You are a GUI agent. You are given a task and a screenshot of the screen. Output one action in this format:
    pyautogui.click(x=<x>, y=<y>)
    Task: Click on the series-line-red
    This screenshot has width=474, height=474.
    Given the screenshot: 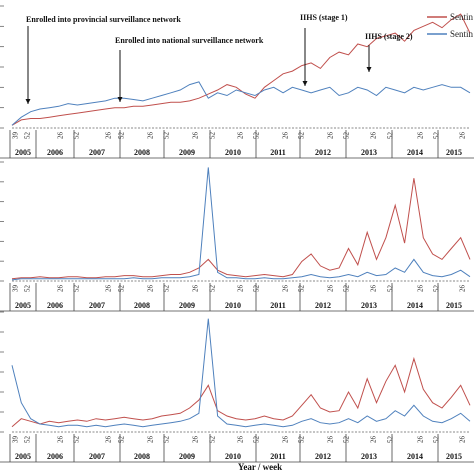 What is the action you would take?
    pyautogui.click(x=241, y=392)
    